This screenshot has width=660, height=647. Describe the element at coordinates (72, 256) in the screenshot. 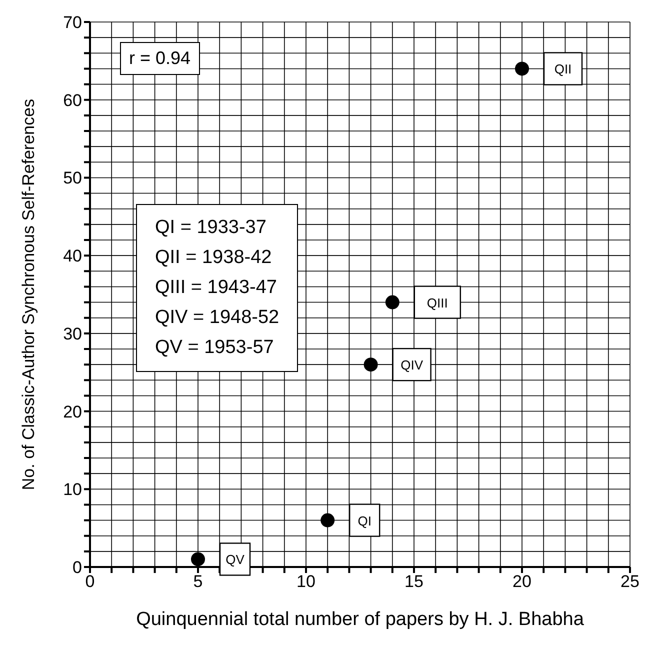

I see `y-tick-label: 40` at that location.